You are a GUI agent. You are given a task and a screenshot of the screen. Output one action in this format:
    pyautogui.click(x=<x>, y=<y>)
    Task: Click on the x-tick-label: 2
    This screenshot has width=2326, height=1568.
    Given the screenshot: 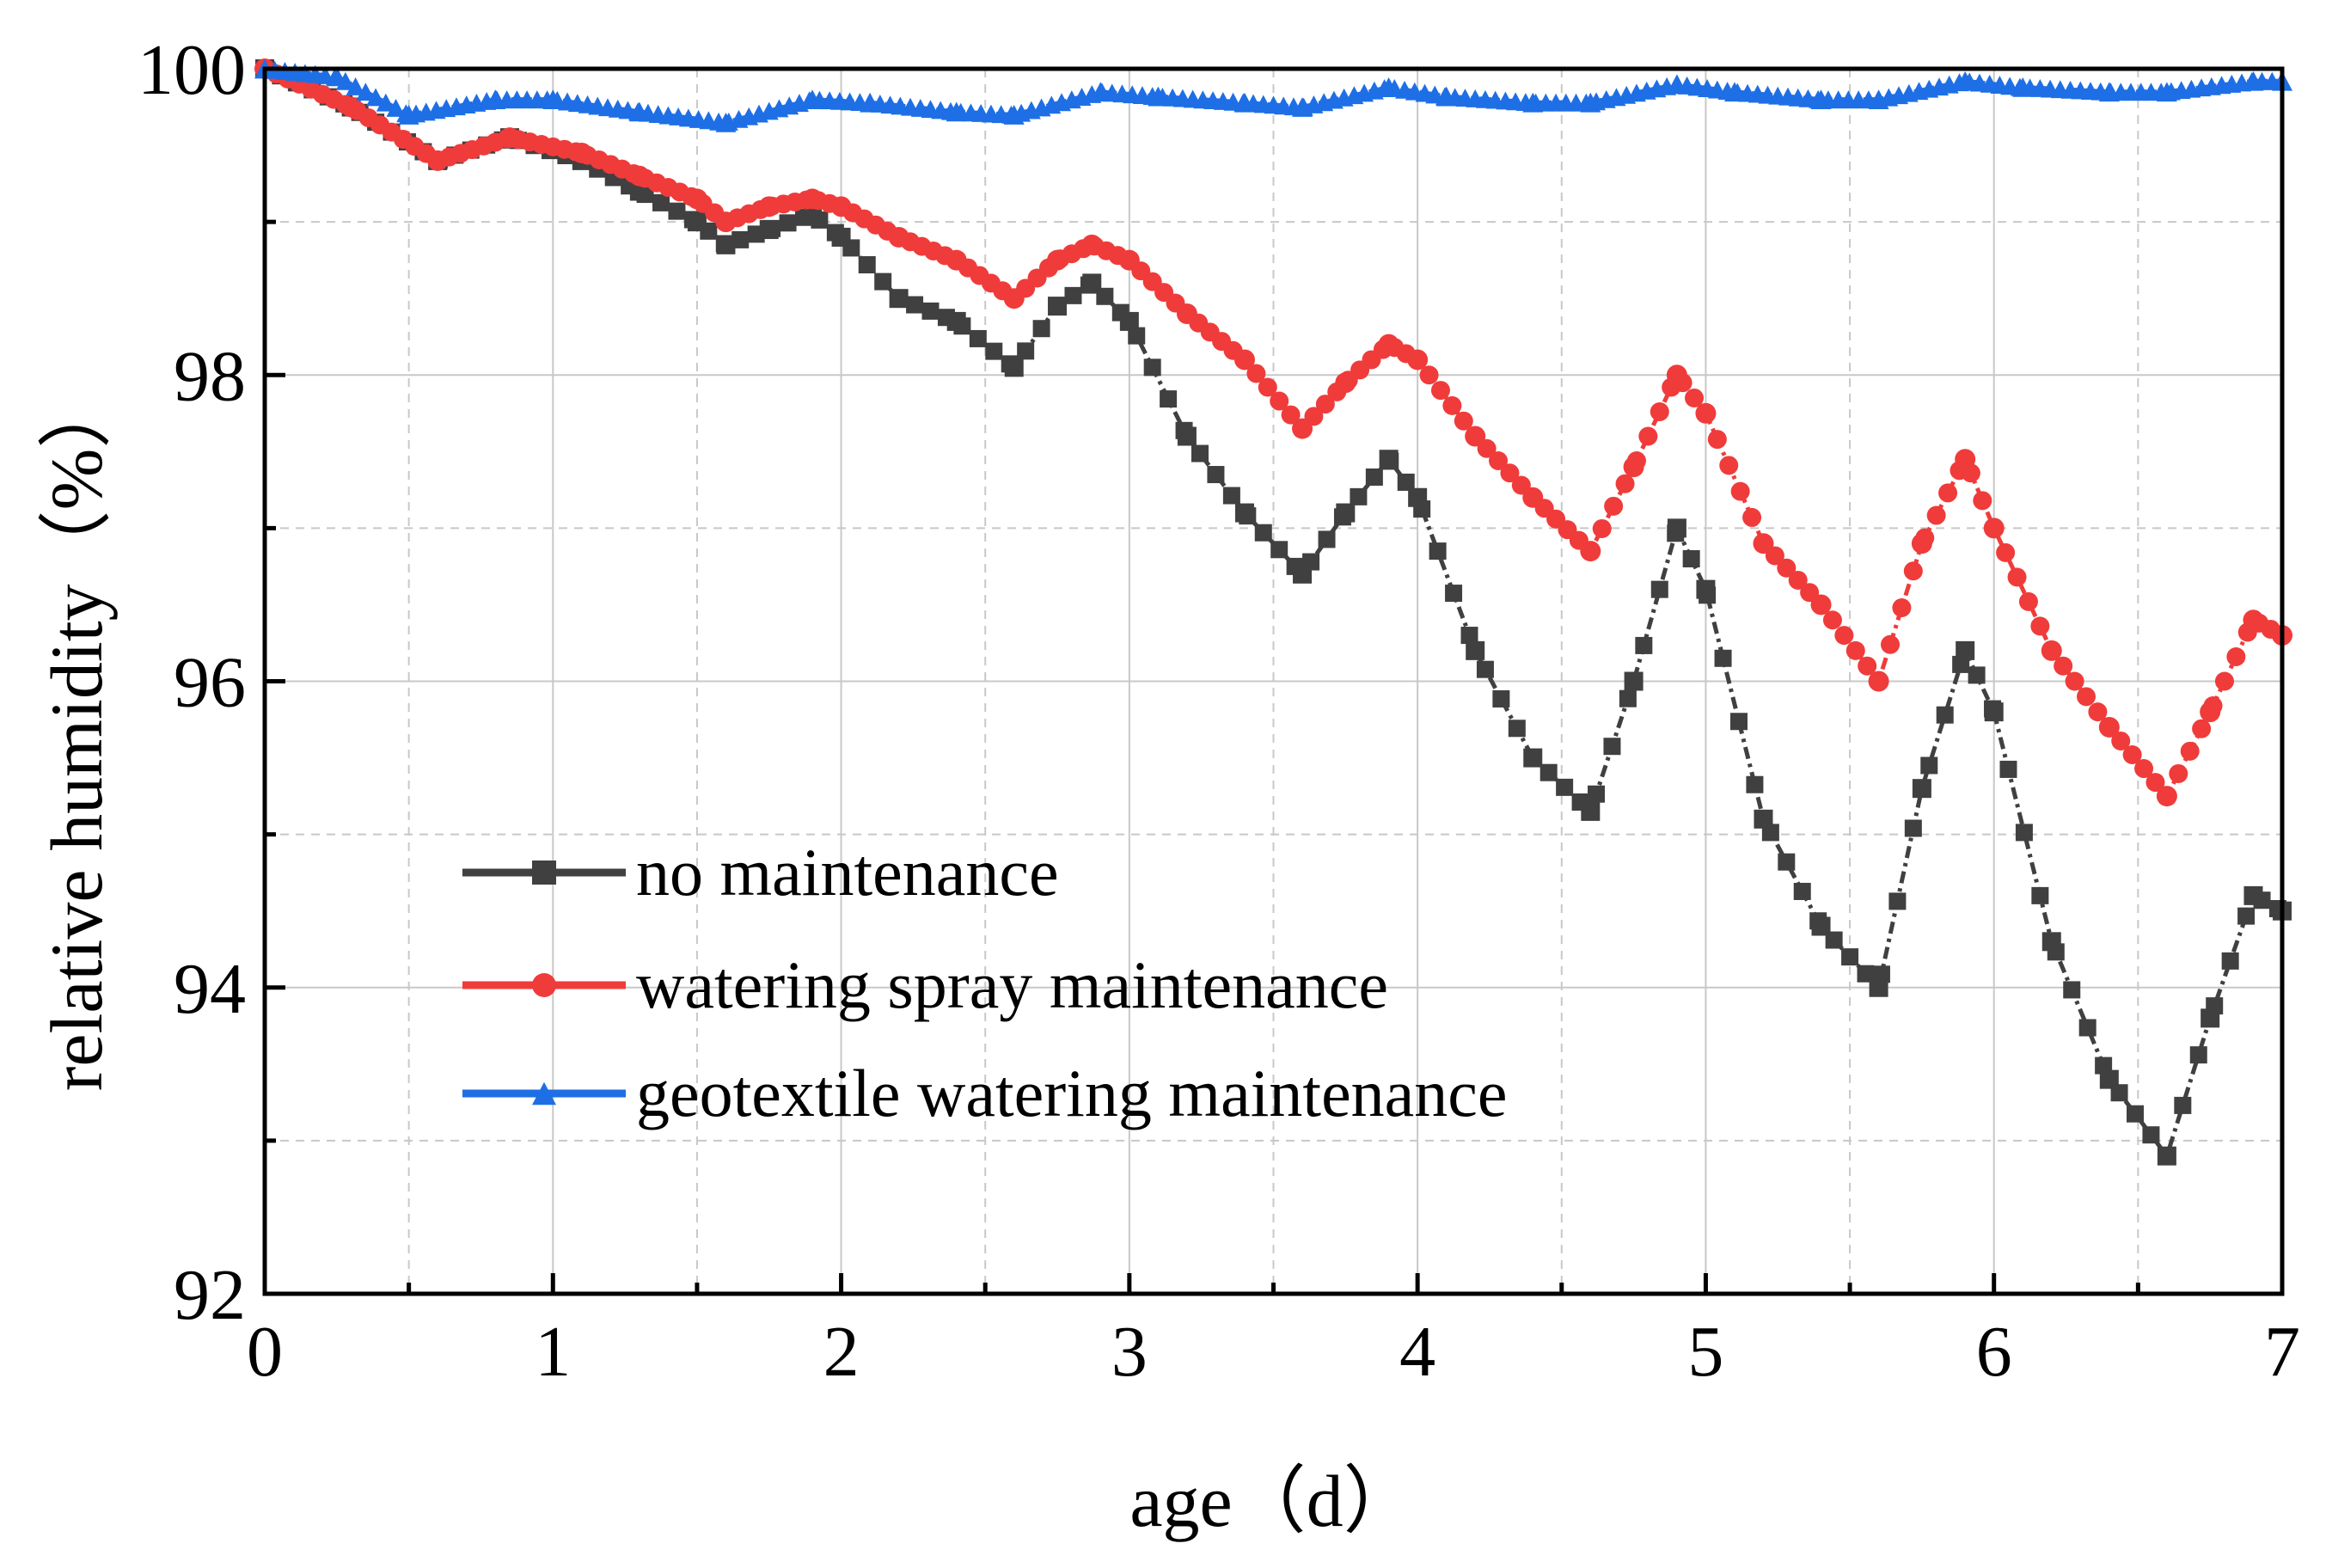 What is the action you would take?
    pyautogui.click(x=841, y=1352)
    